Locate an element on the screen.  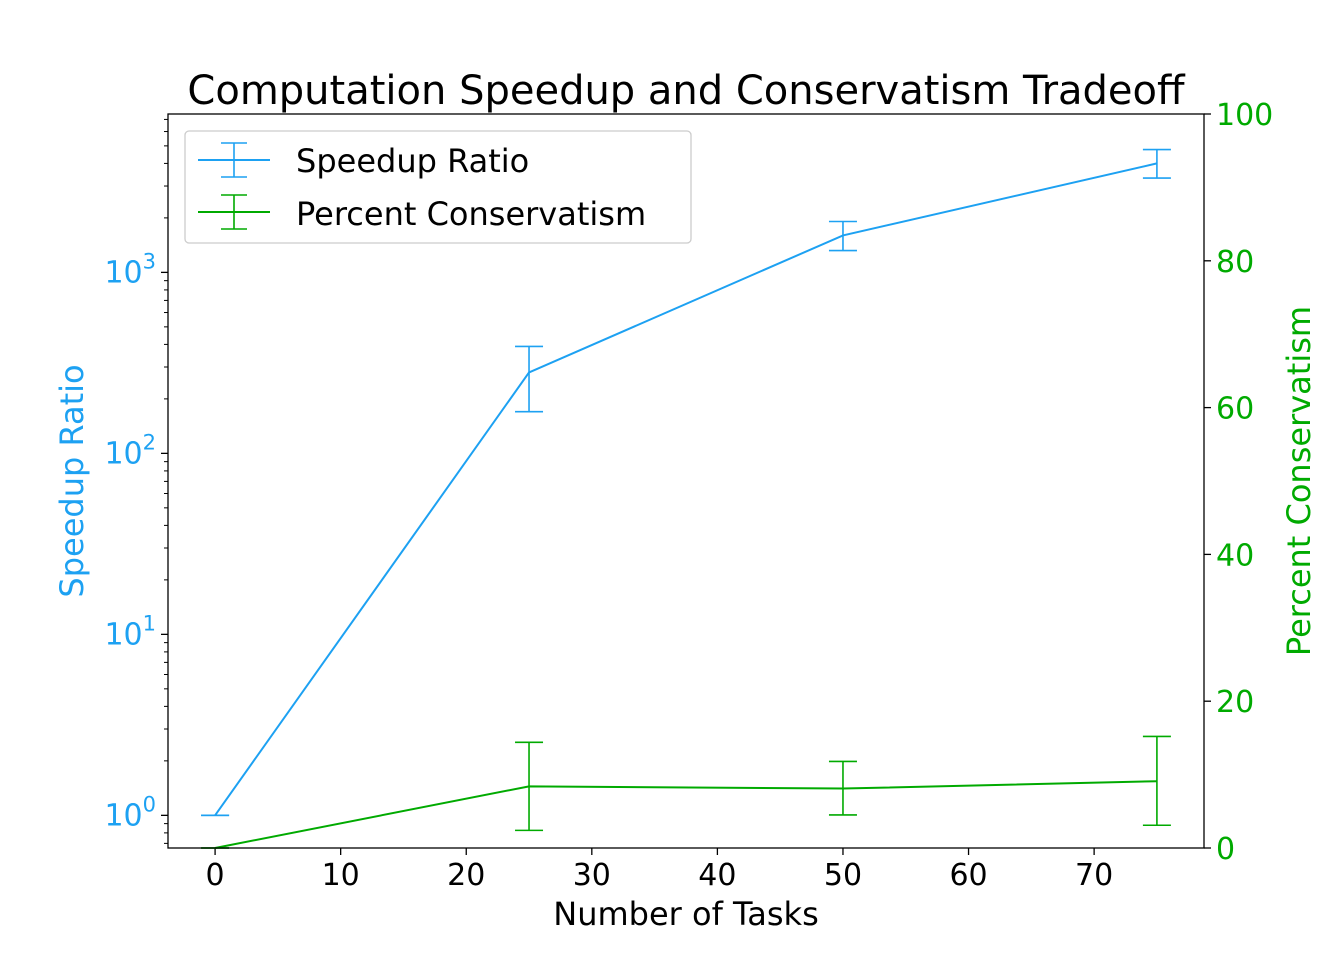
legend: Speedup Ratio Percent Conservatism is located at coordinates (438, 187).